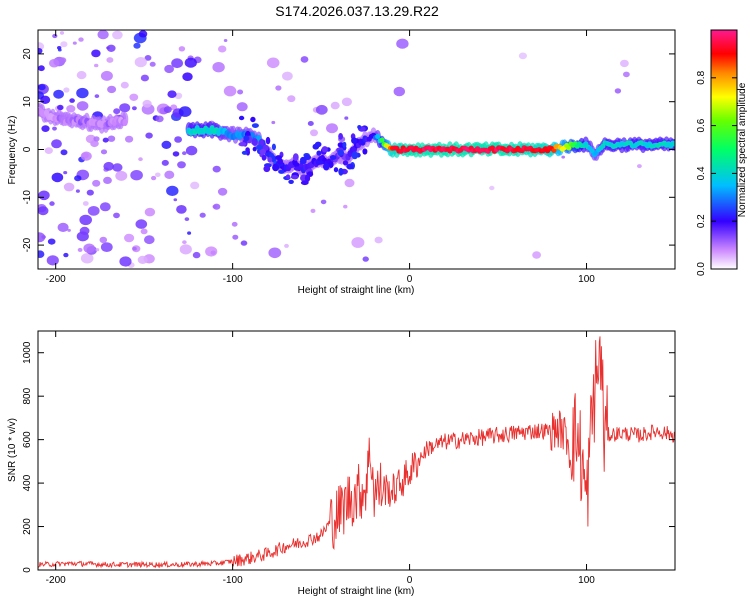 This screenshot has width=750, height=605. What do you see at coordinates (27, 352) in the screenshot?
I see `y-tick-label: 1000` at bounding box center [27, 352].